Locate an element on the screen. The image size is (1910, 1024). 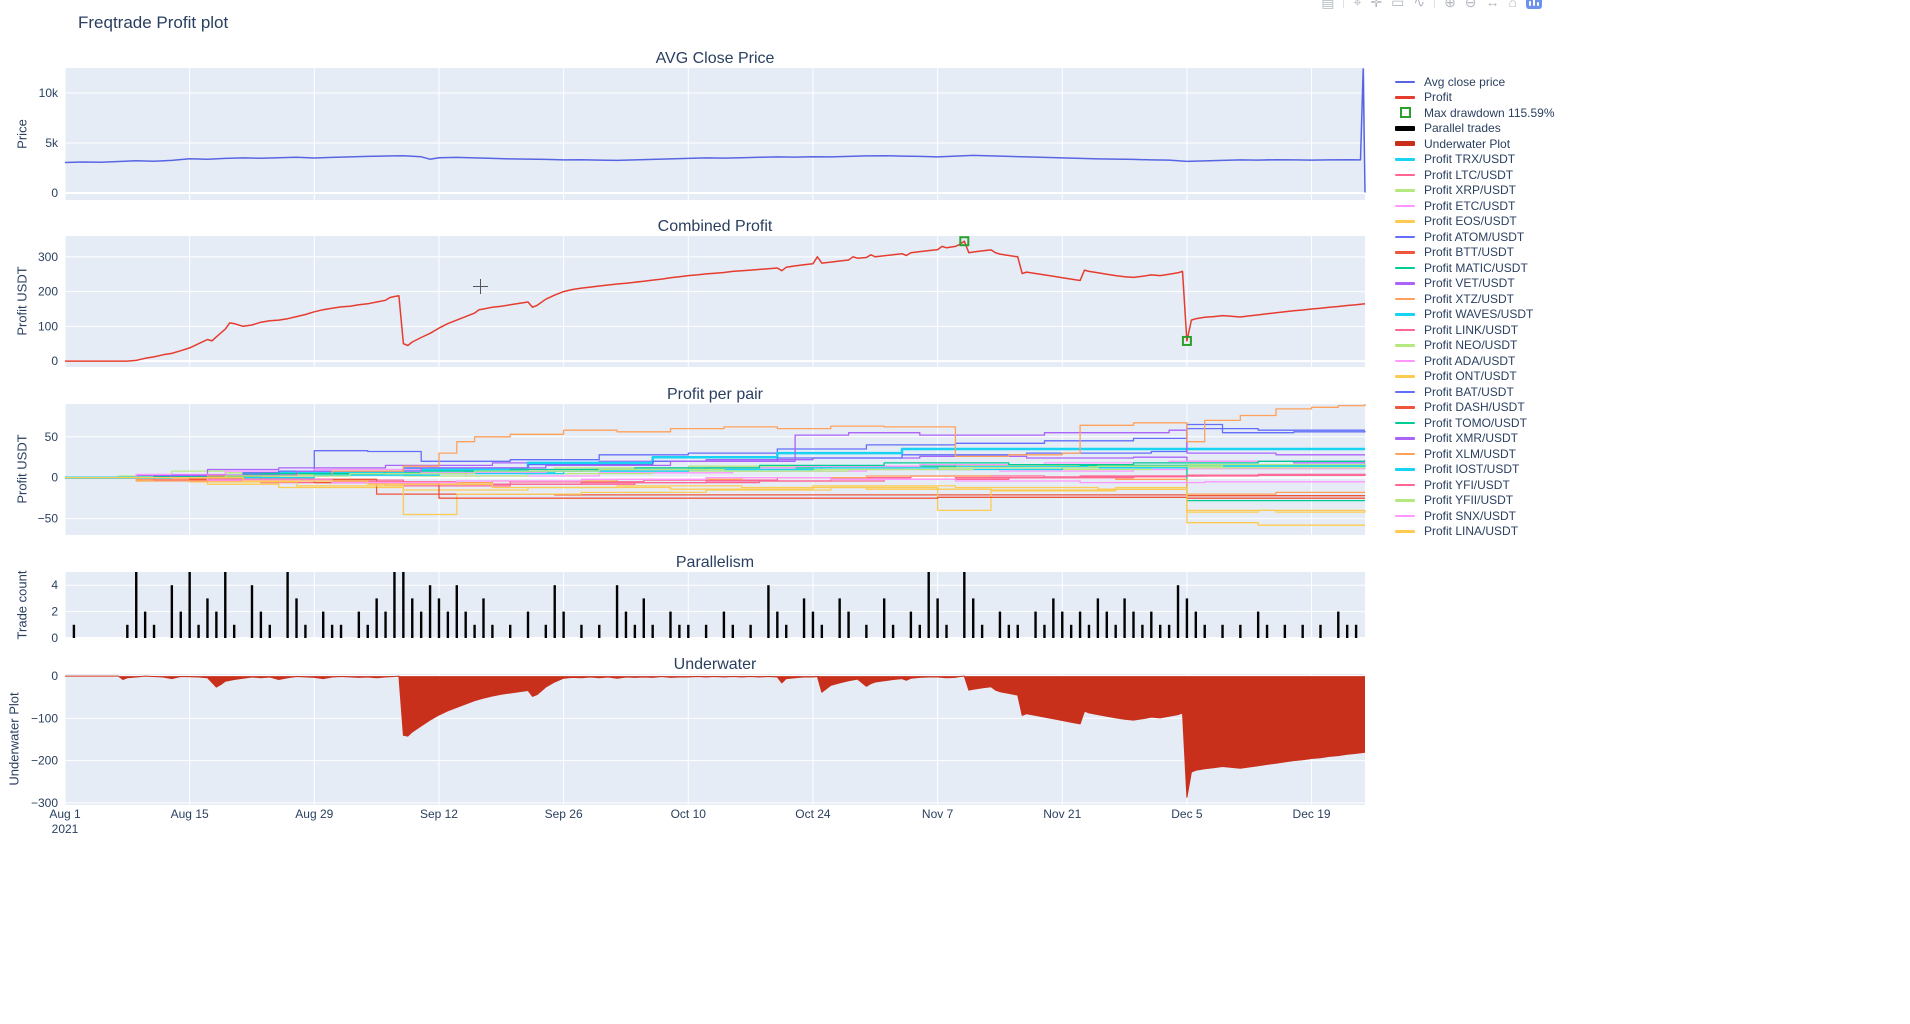
plotly-logo is located at coordinates (1534, 4).